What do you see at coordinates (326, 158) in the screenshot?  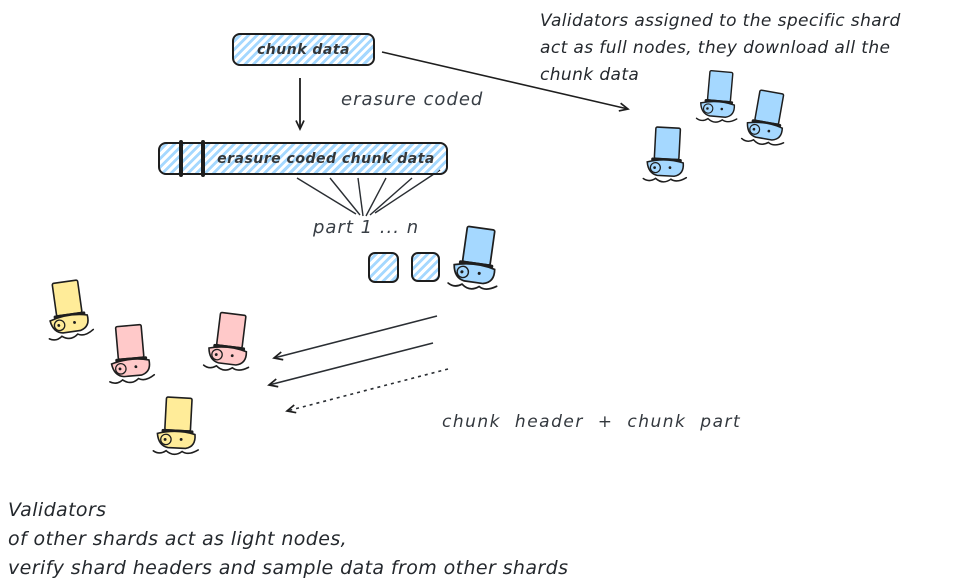 I see `erasure-coded-chunk-data-label: erasure coded chunk data` at bounding box center [326, 158].